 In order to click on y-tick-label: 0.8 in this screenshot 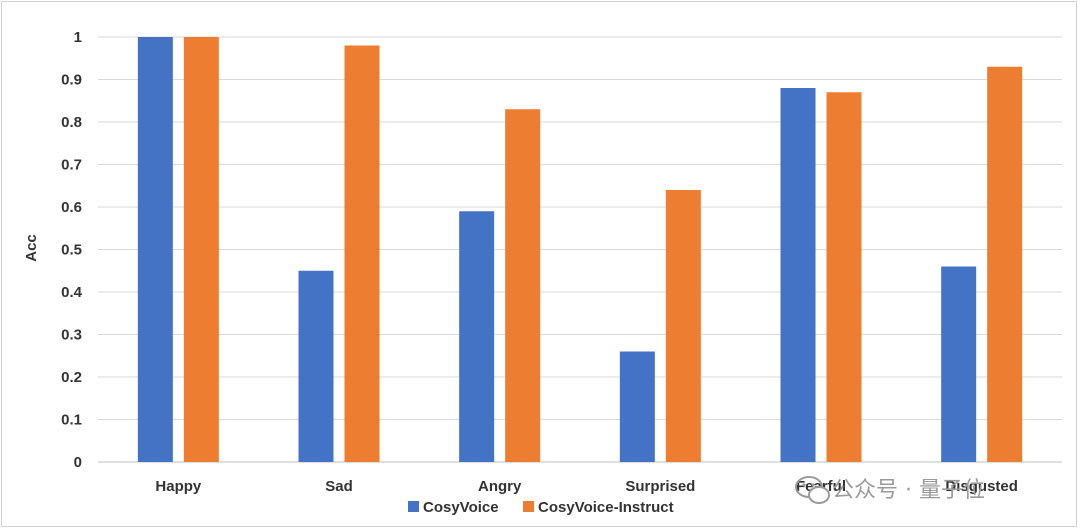, I will do `click(71, 122)`.